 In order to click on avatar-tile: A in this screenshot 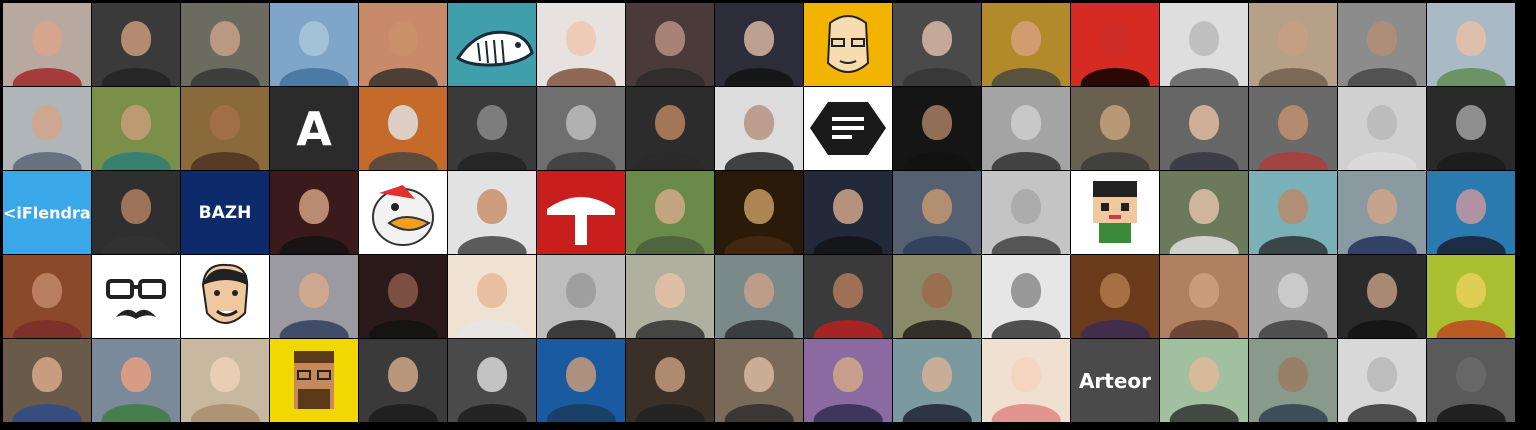, I will do `click(314, 128)`.